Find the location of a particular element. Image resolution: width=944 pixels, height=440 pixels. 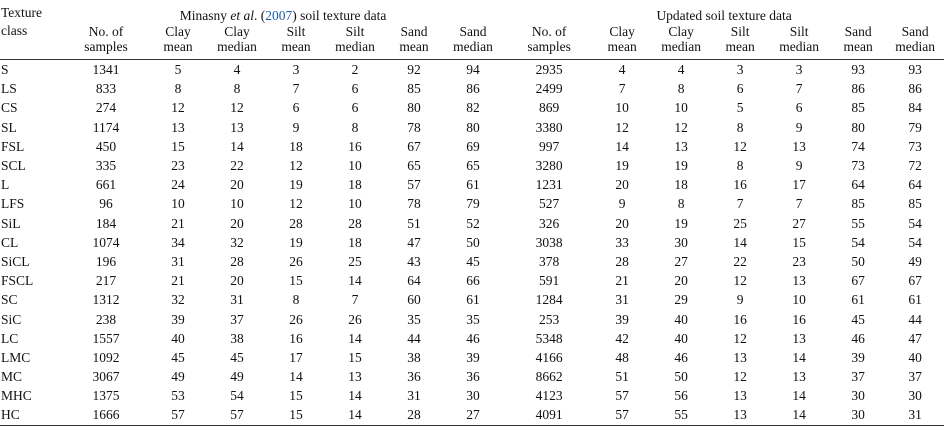

value-cell: 29 is located at coordinates (681, 300).